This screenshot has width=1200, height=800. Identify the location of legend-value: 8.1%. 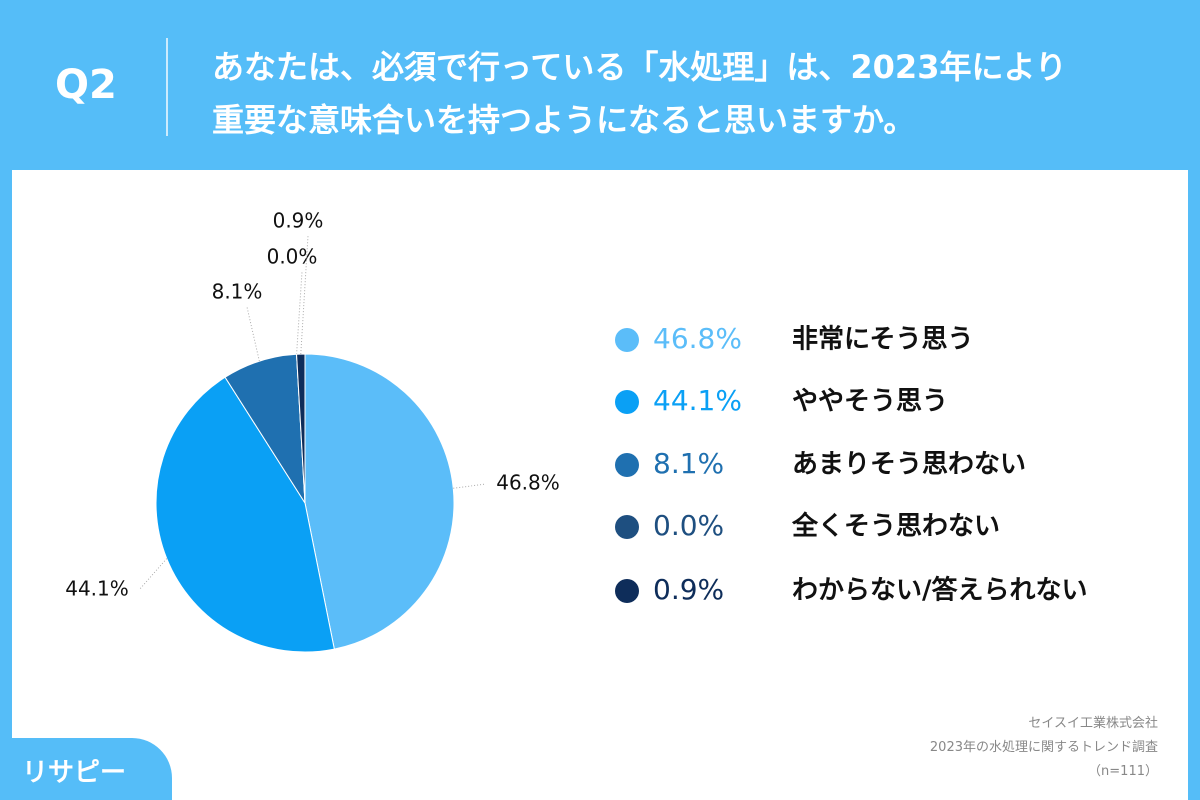
(688, 463).